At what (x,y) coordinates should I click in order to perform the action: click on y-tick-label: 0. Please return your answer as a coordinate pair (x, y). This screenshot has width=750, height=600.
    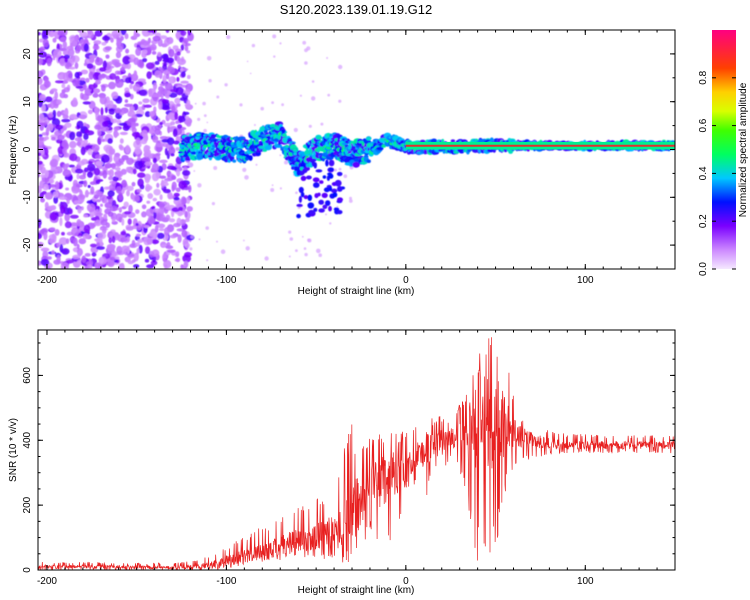
    Looking at the image, I should click on (27, 149).